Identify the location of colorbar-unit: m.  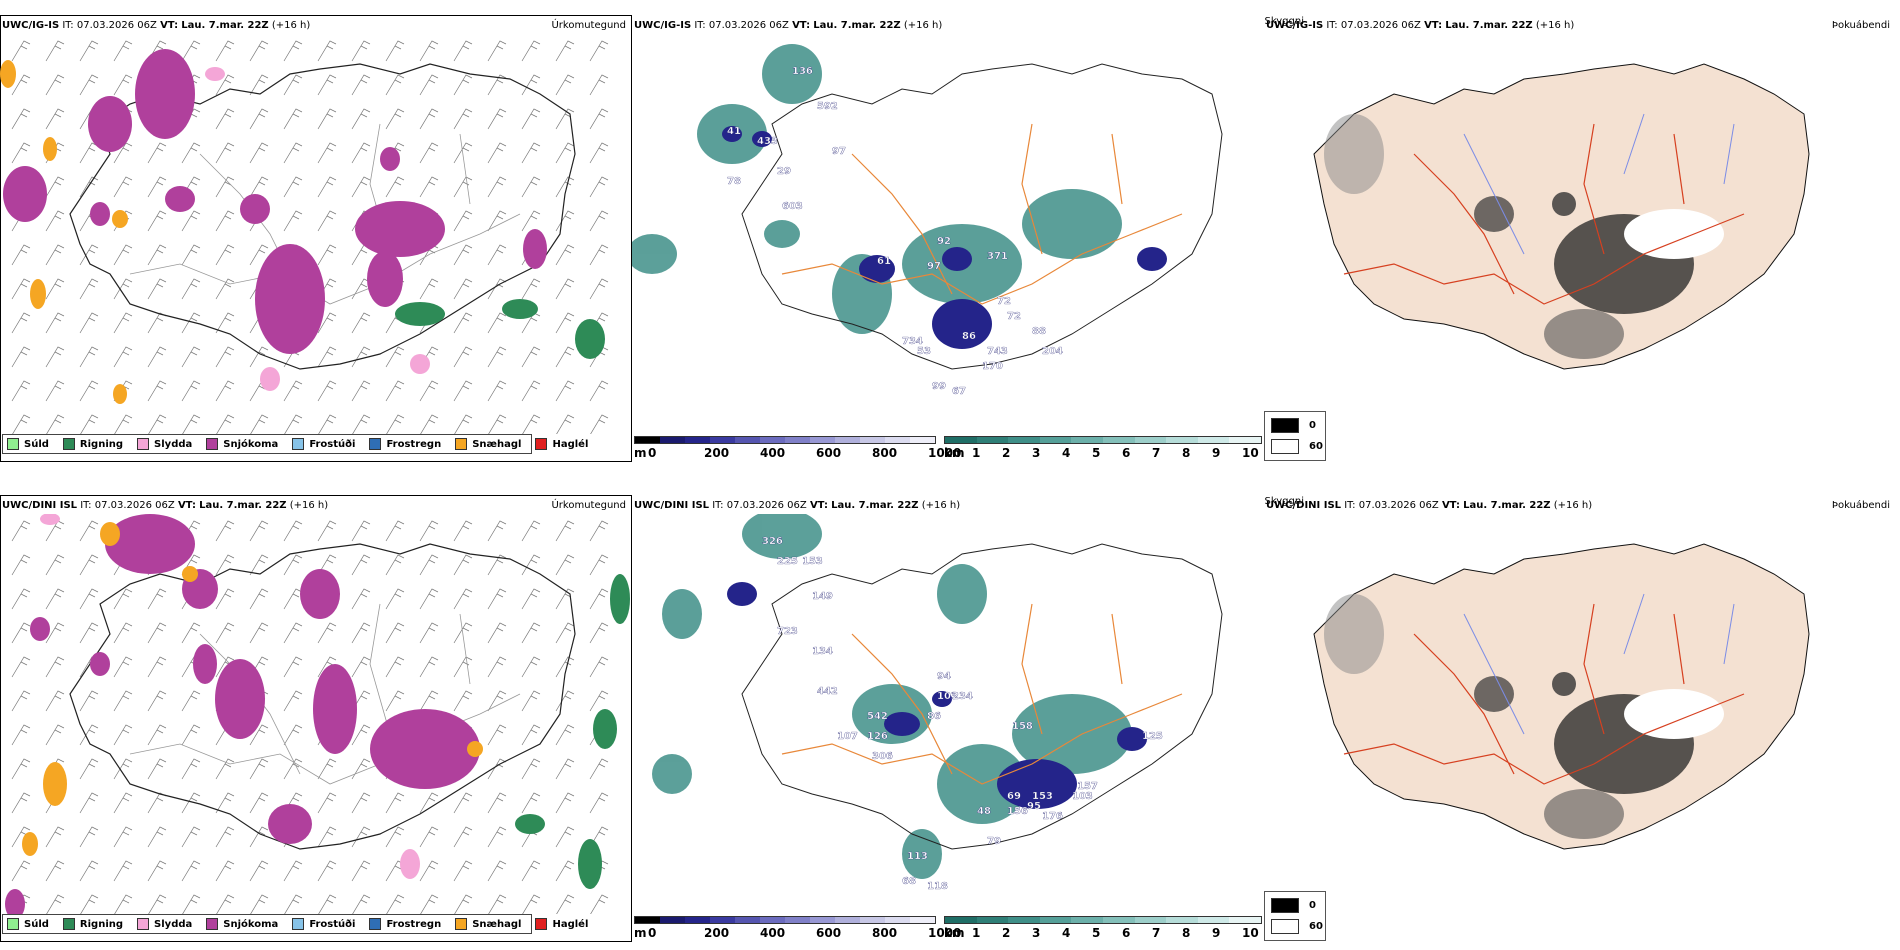
(640, 453).